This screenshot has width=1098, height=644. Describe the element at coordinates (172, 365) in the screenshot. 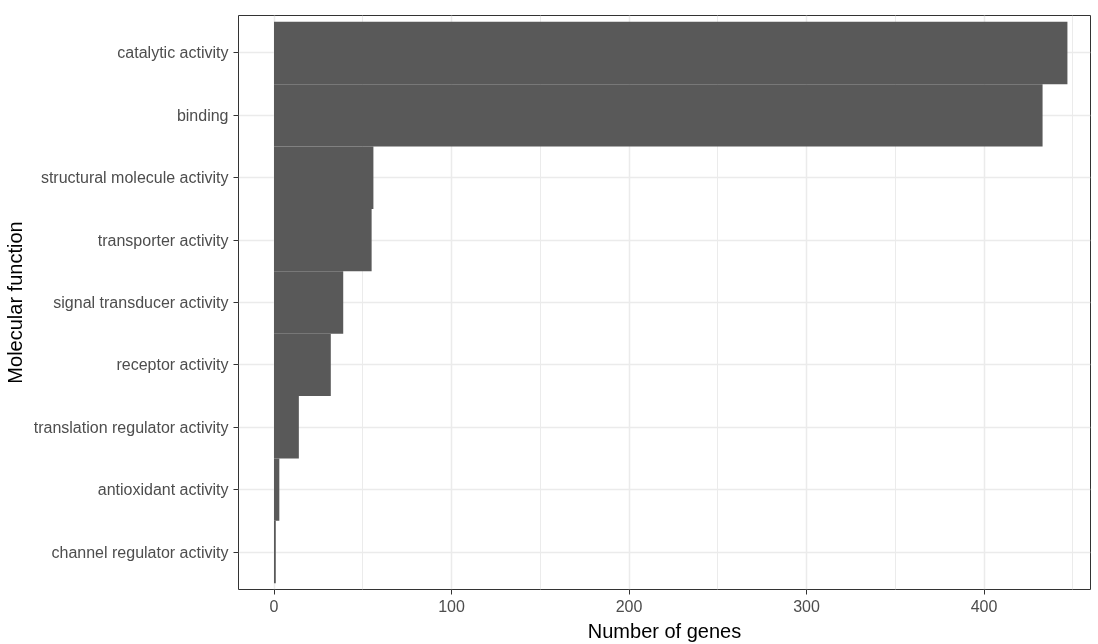

I see `y-tick-label: receptor activity` at that location.